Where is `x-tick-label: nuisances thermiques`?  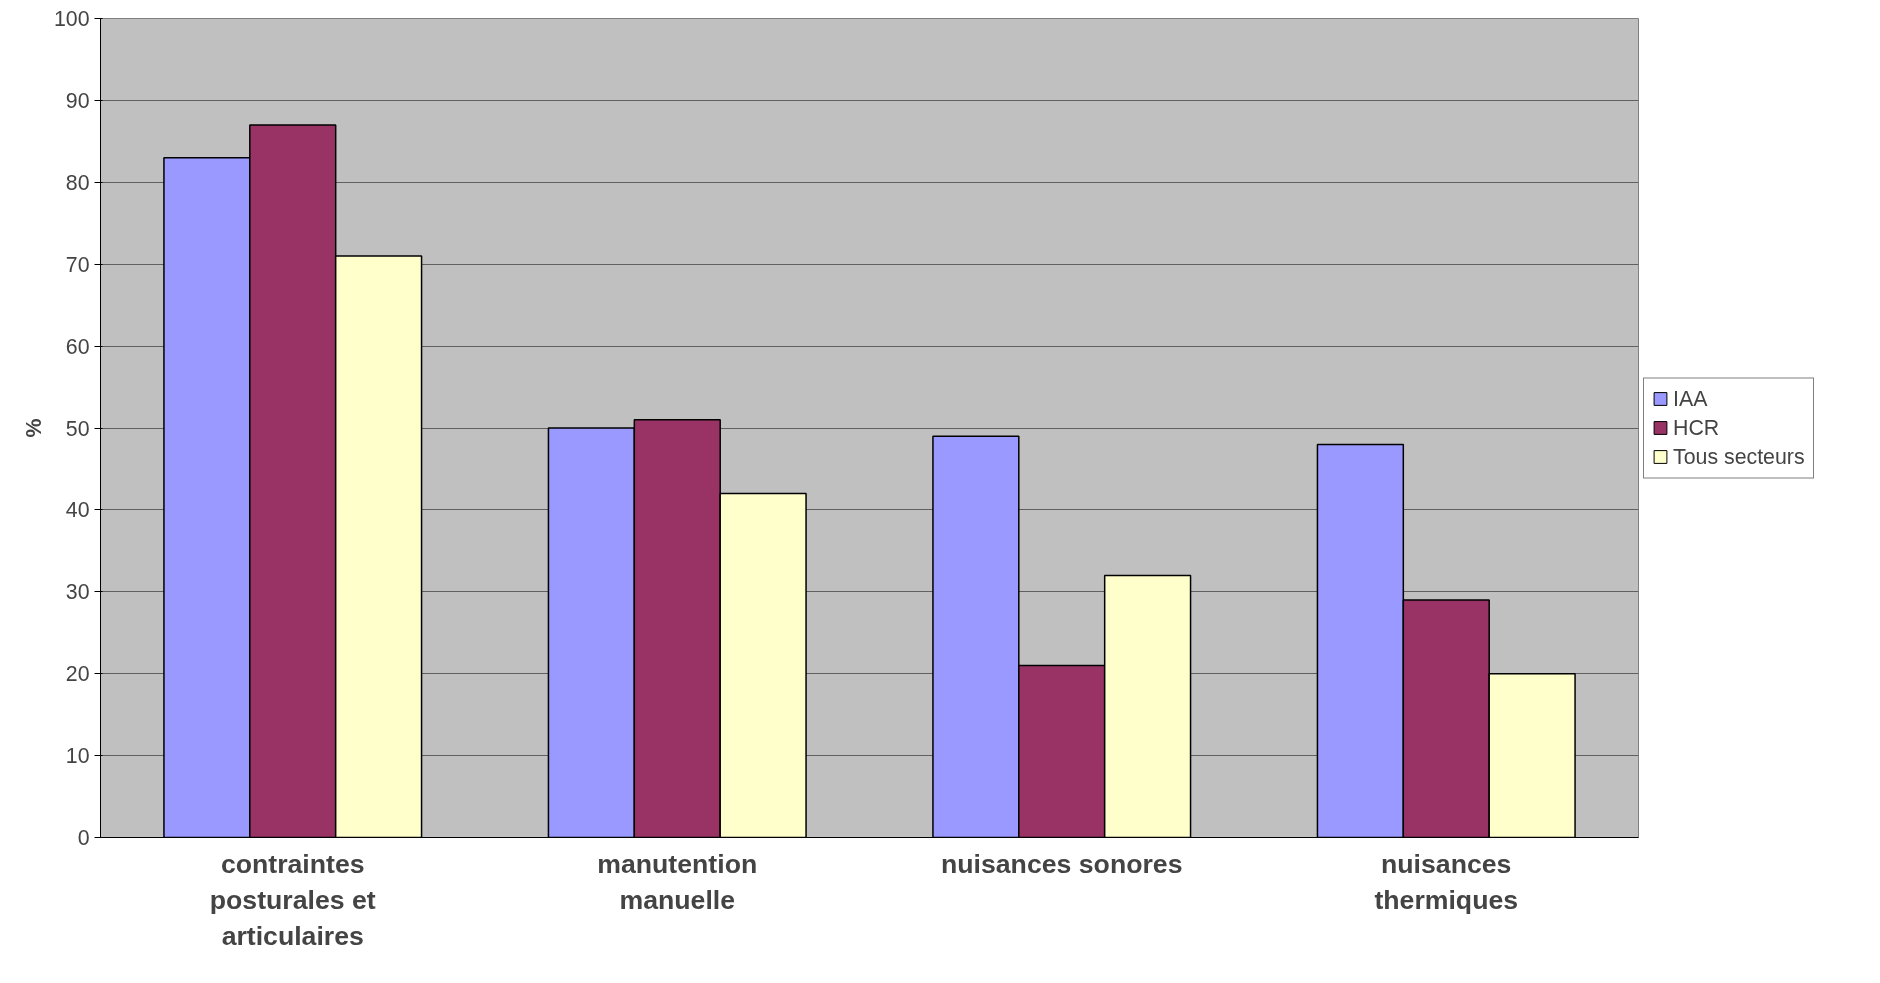
x-tick-label: nuisances thermiques is located at coordinates (1446, 881).